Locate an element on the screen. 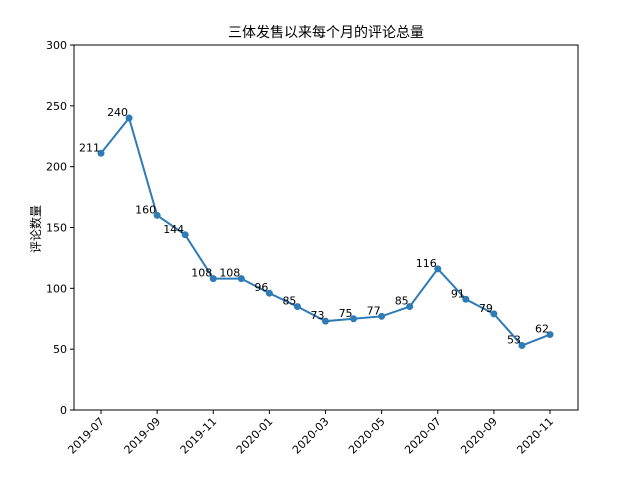 Image resolution: width=633 pixels, height=483 pixels. data-label: 75 is located at coordinates (346, 313).